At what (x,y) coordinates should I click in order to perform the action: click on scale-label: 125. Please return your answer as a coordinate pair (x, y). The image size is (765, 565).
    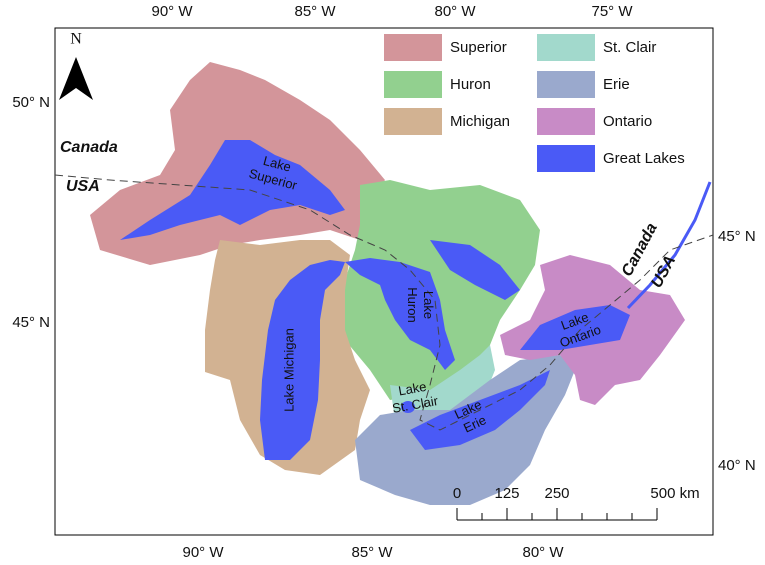
    Looking at the image, I should click on (506, 493).